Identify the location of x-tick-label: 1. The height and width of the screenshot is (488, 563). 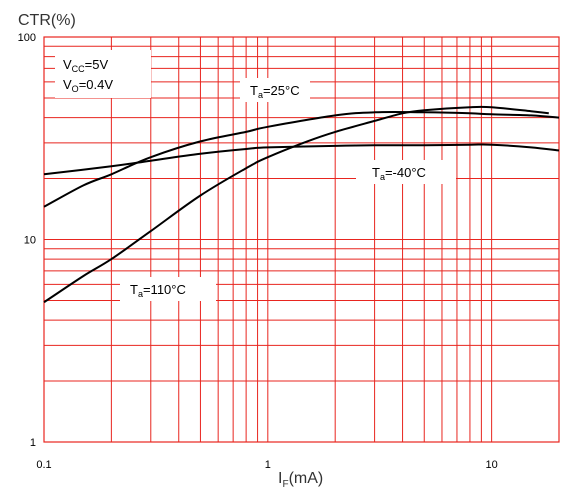
(268, 465).